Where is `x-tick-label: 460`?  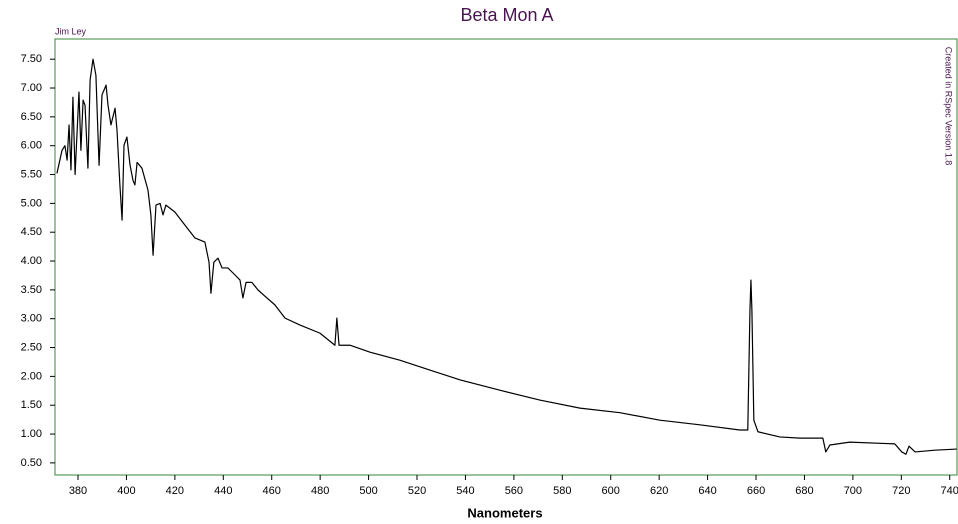 x-tick-label: 460 is located at coordinates (272, 491).